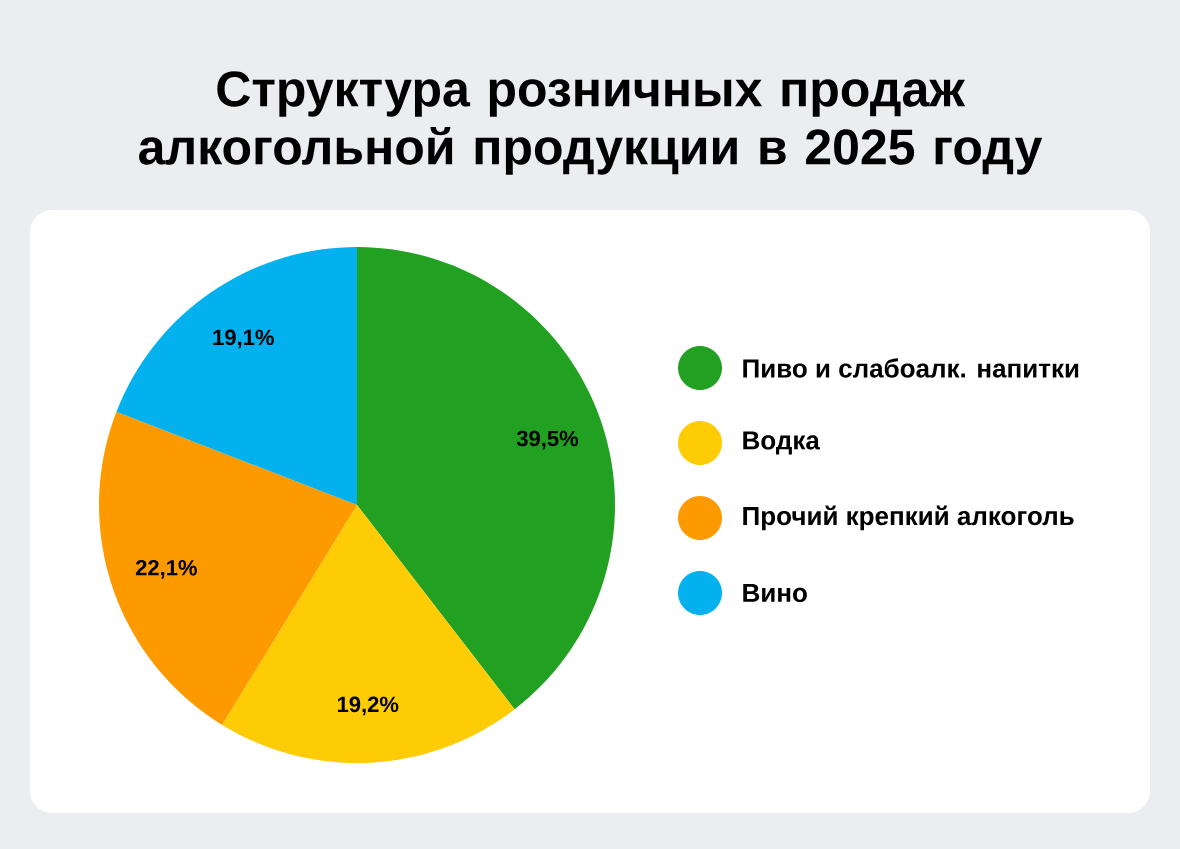 This screenshot has width=1180, height=849. Describe the element at coordinates (591, 123) in the screenshot. I see `chart-title: Структура розничных продаж алкогольной продукции в 2025 году` at that location.